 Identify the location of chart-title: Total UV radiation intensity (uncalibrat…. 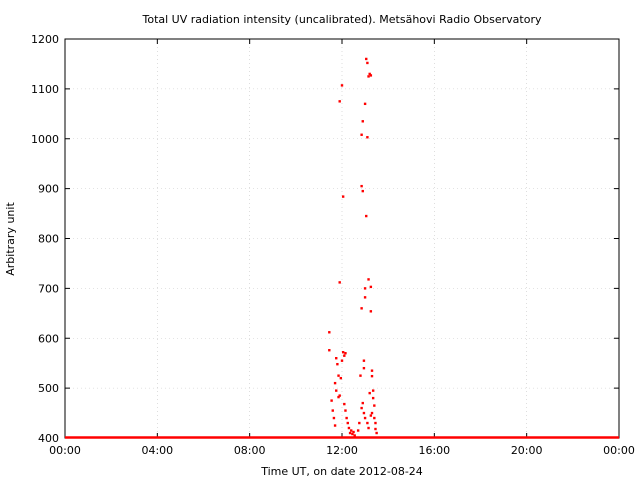
(342, 19).